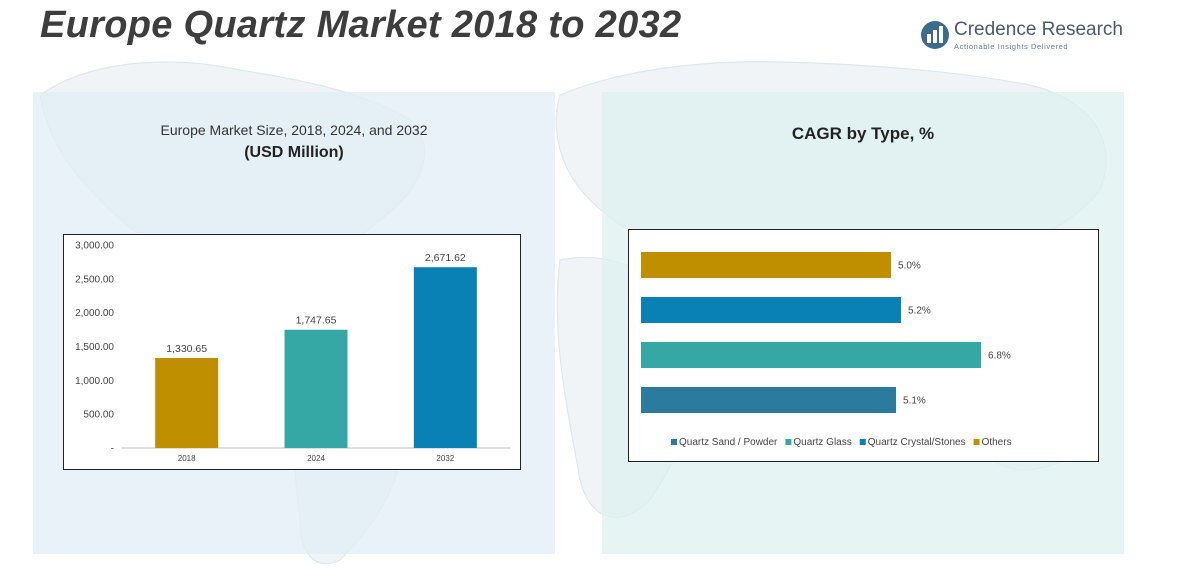  What do you see at coordinates (187, 458) in the screenshot?
I see `x-tick-label: 2018` at bounding box center [187, 458].